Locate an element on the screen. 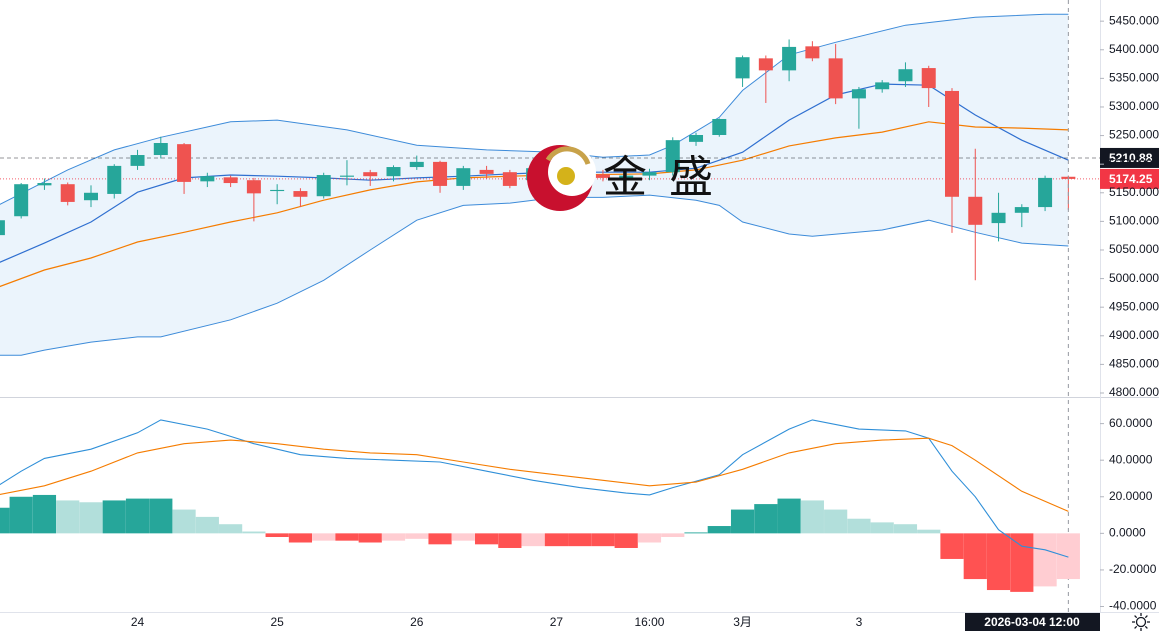 The width and height of the screenshot is (1159, 631). settings-gear is located at coordinates (1141, 622).